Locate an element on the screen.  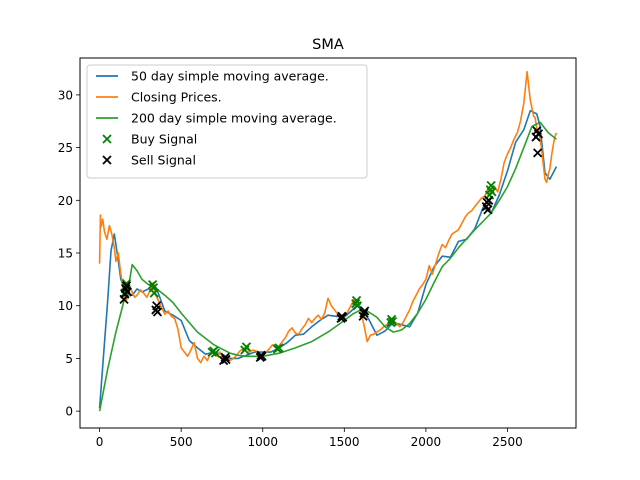
y-tick-label: 30 is located at coordinates (65, 95).